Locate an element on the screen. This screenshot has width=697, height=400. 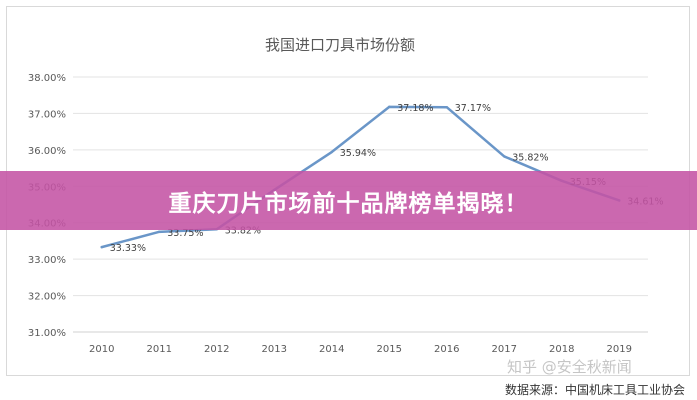
x-tick-label: 2014 is located at coordinates (331, 349).